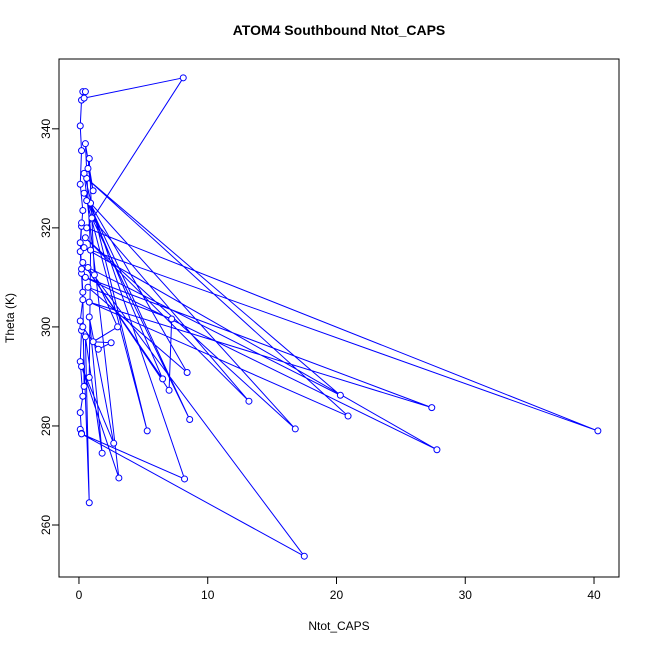  Describe the element at coordinates (337, 595) in the screenshot. I see `x-tick-label: 20` at that location.